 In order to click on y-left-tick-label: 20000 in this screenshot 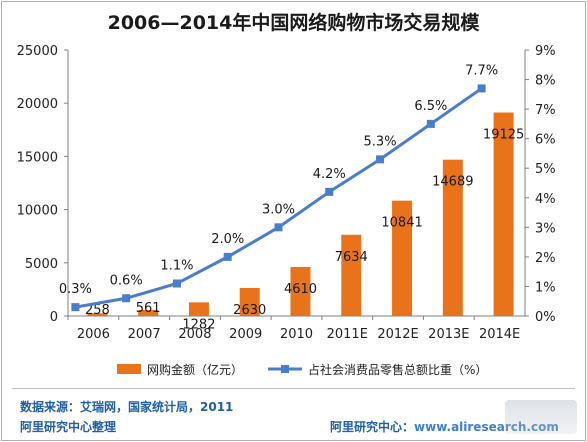, I will do `click(37, 104)`.